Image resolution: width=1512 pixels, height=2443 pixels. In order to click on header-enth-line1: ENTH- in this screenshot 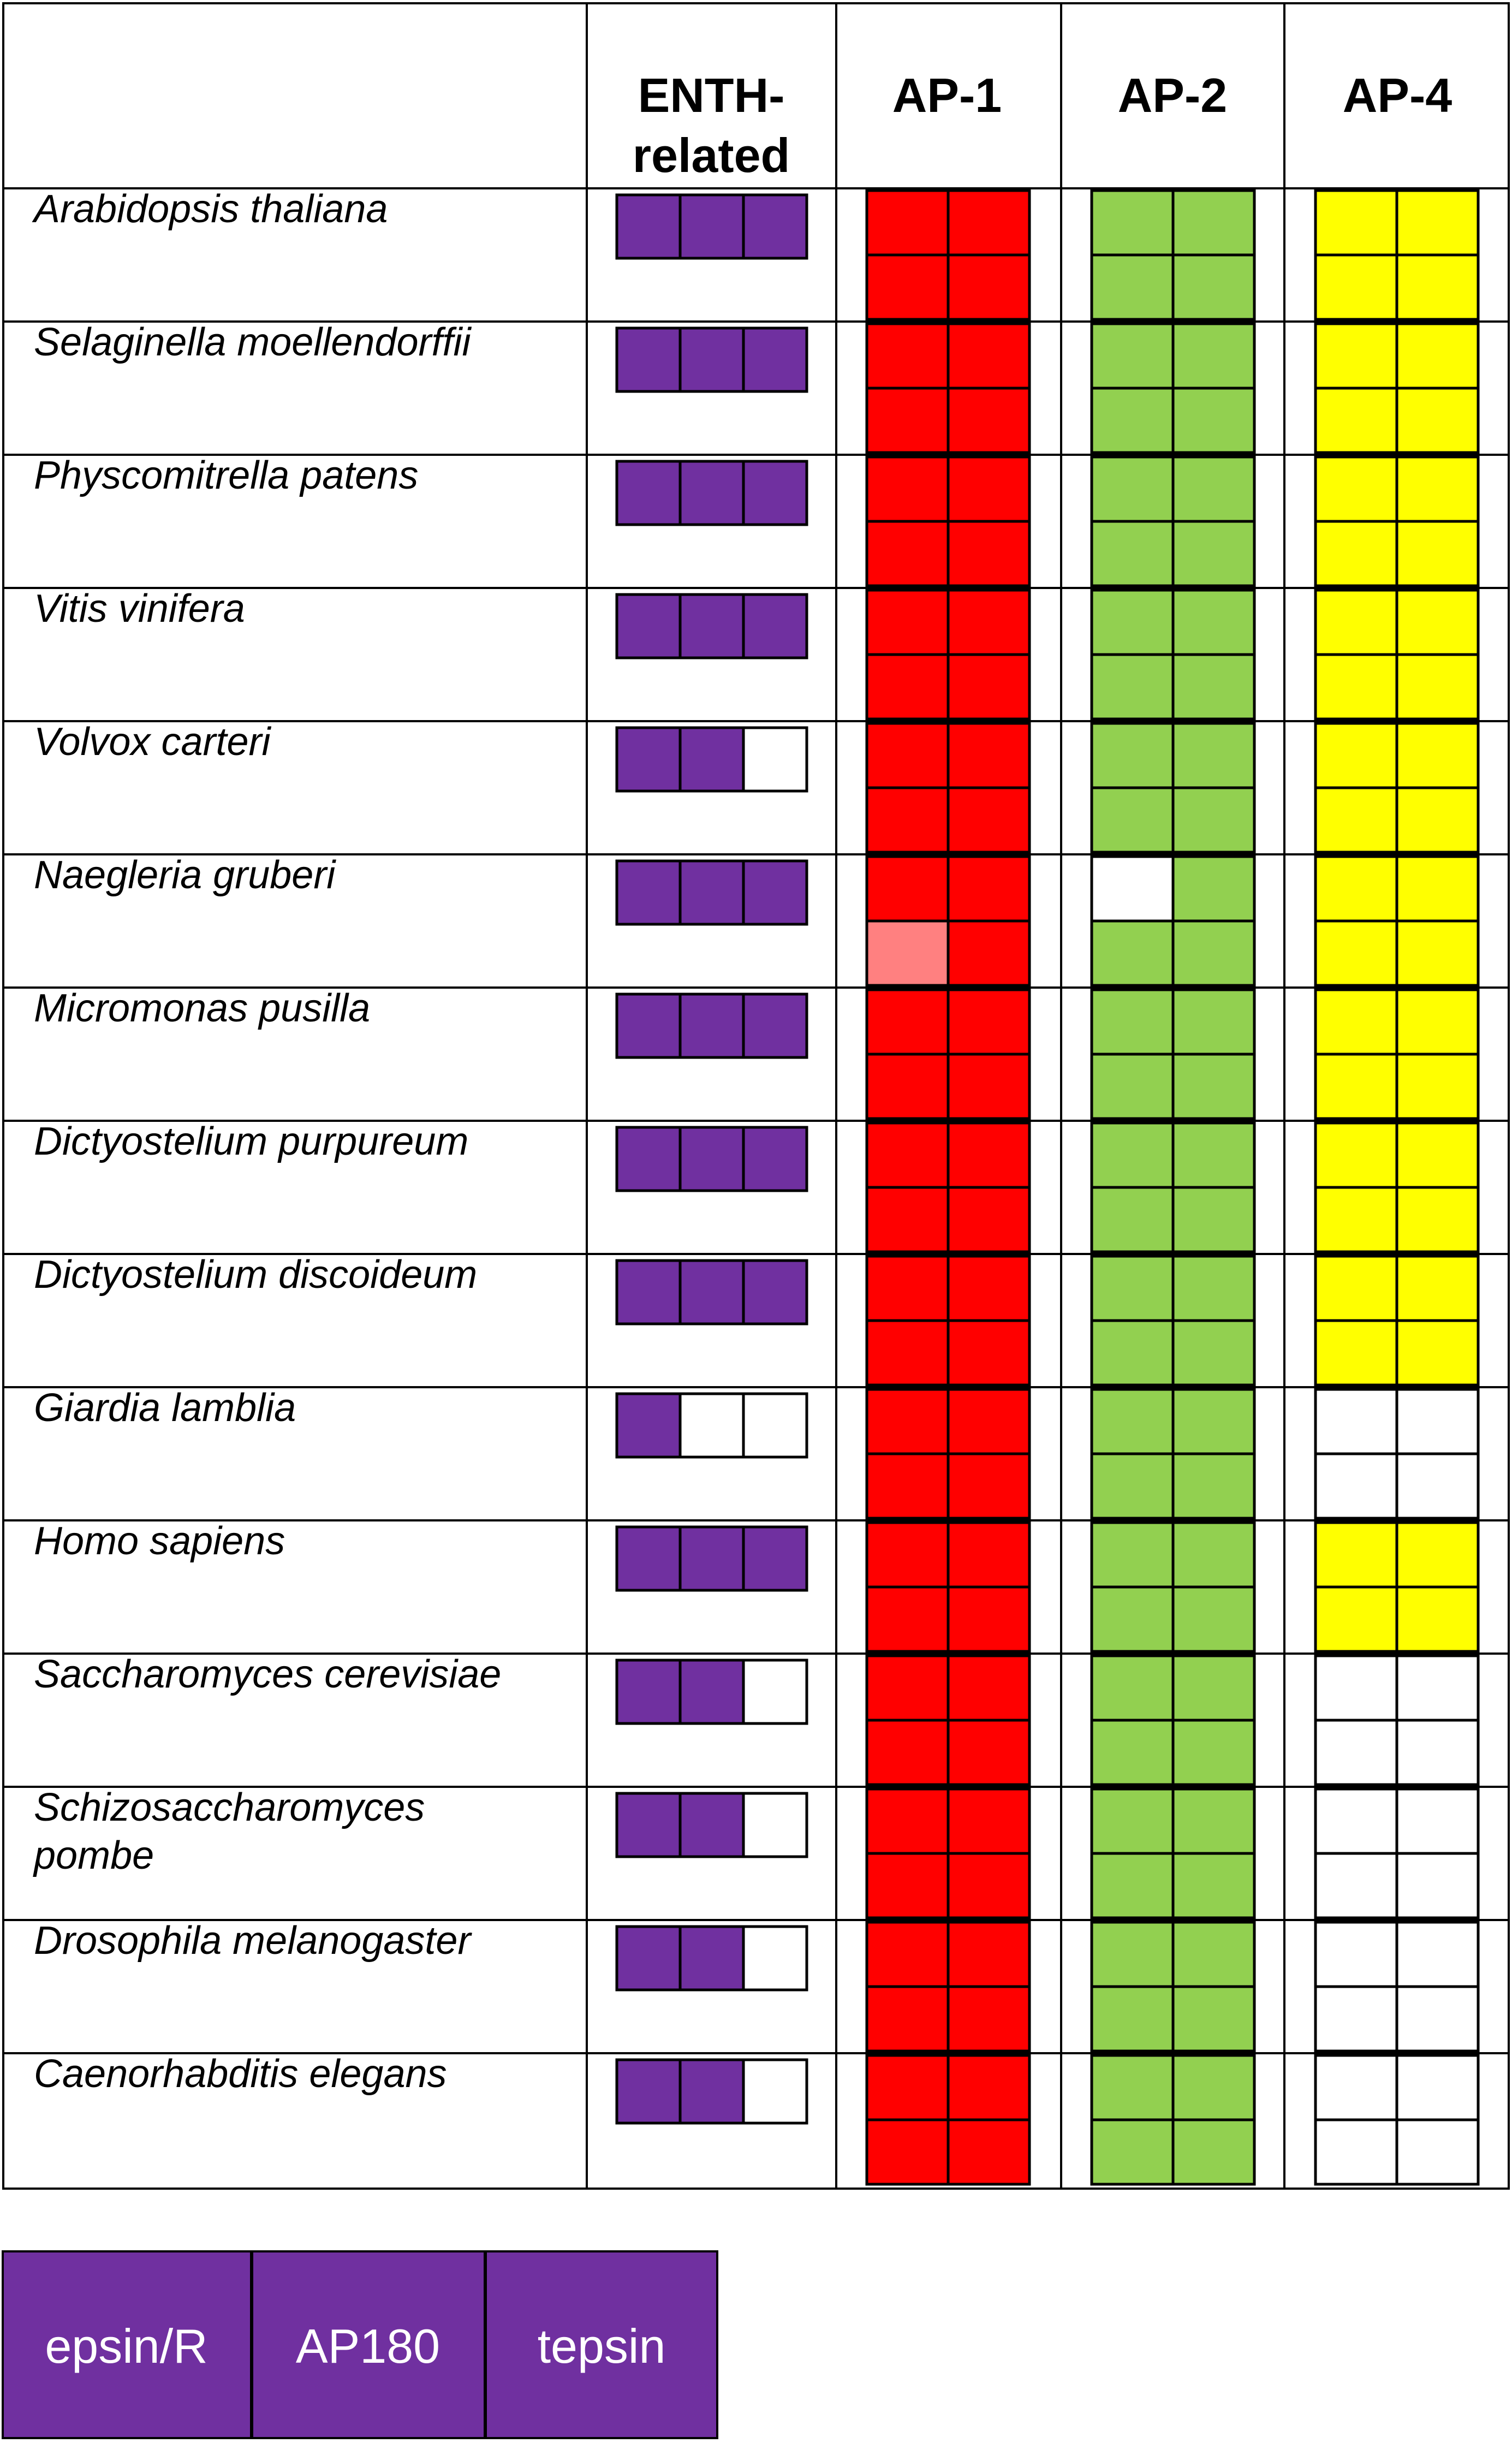, I will do `click(711, 95)`.